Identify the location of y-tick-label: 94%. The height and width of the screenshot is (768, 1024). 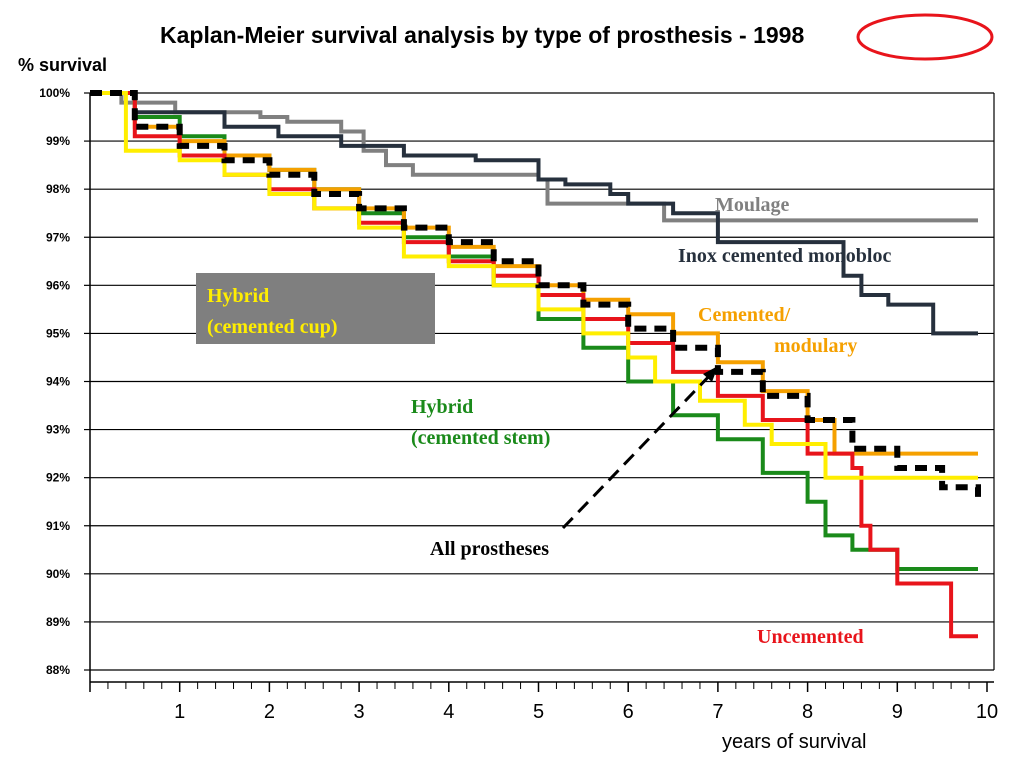
(58, 382).